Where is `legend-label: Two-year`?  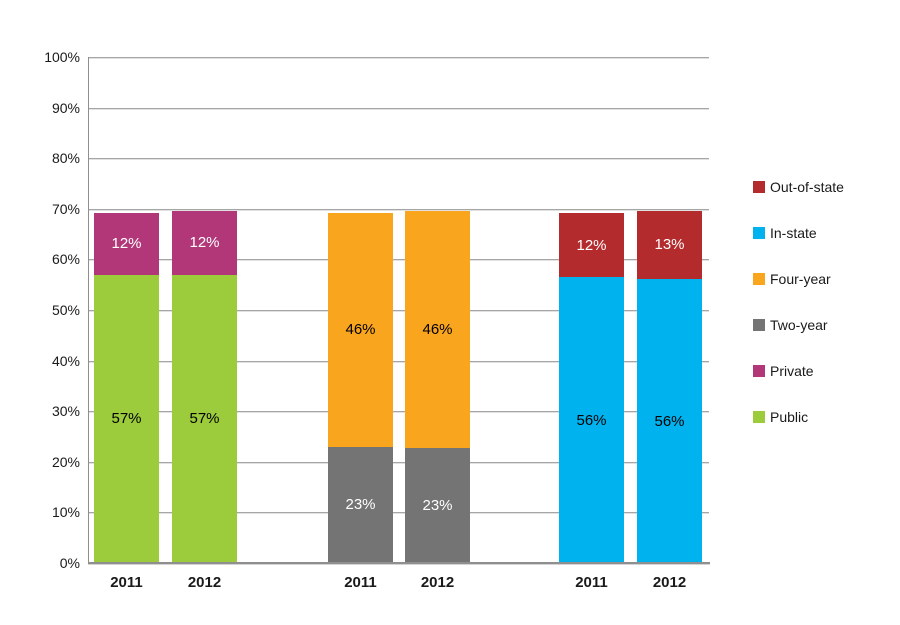 legend-label: Two-year is located at coordinates (799, 325).